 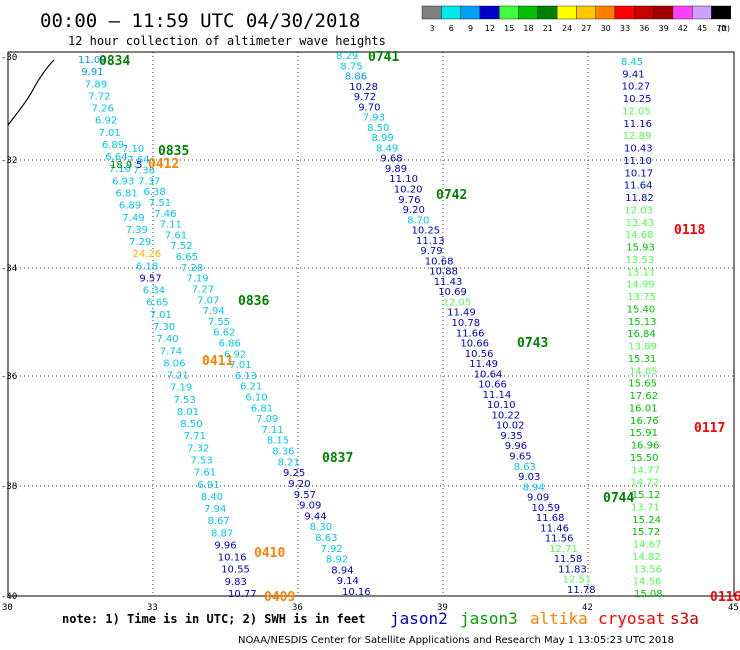 I want to click on wave-height-value: 8.87, so click(x=222, y=533).